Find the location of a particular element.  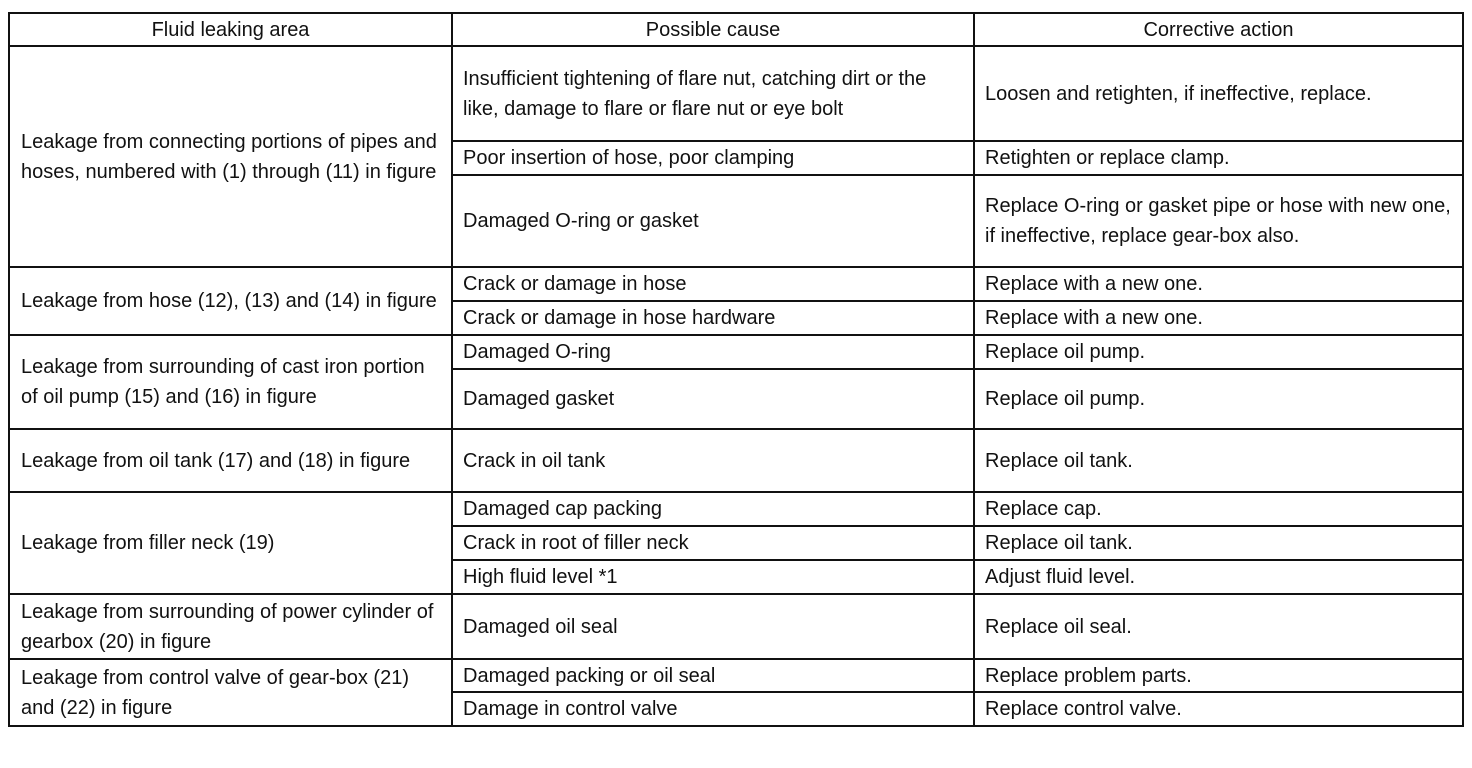

header-cell: Corrective action is located at coordinates (1218, 29).